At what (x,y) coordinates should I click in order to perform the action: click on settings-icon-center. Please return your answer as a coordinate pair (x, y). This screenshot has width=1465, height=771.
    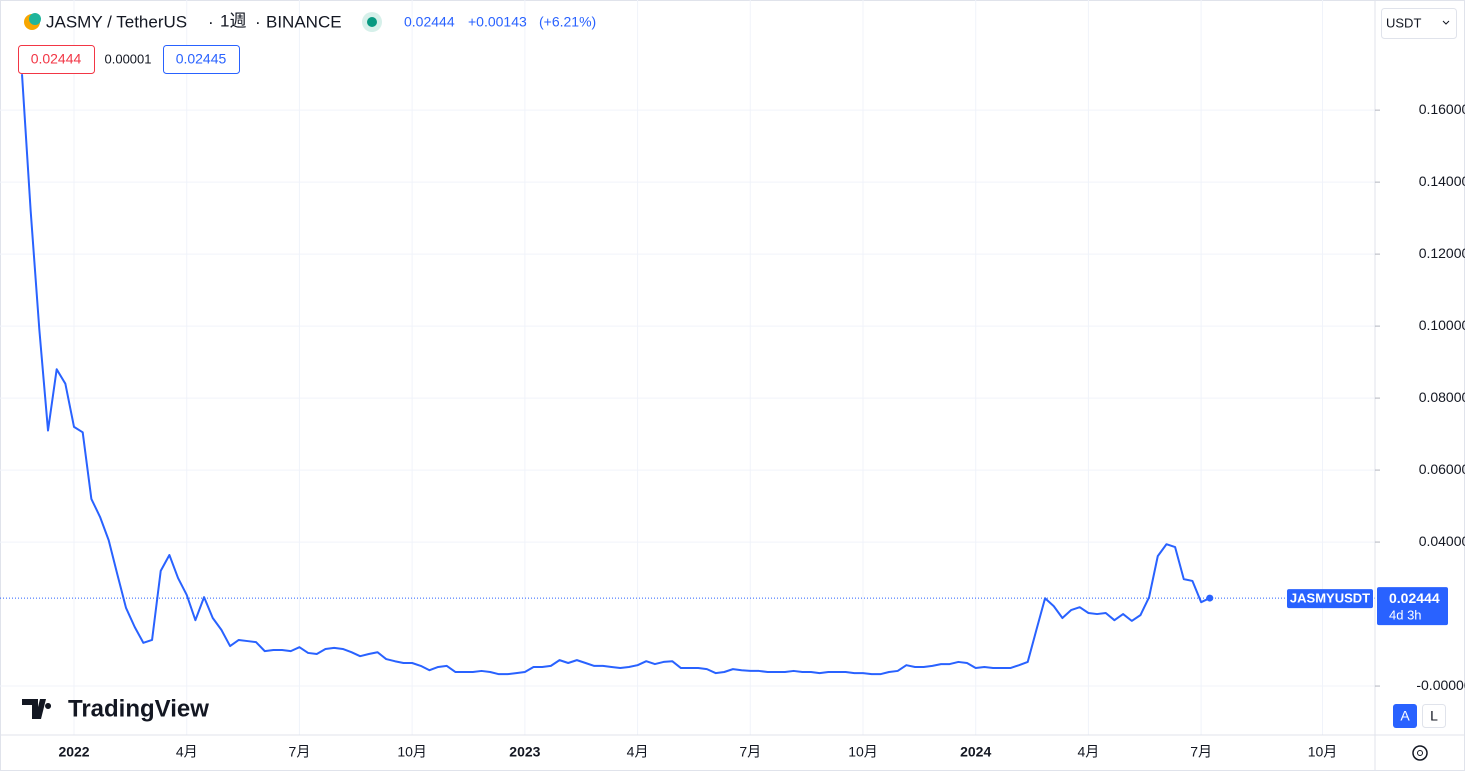
    Looking at the image, I should click on (1420, 753).